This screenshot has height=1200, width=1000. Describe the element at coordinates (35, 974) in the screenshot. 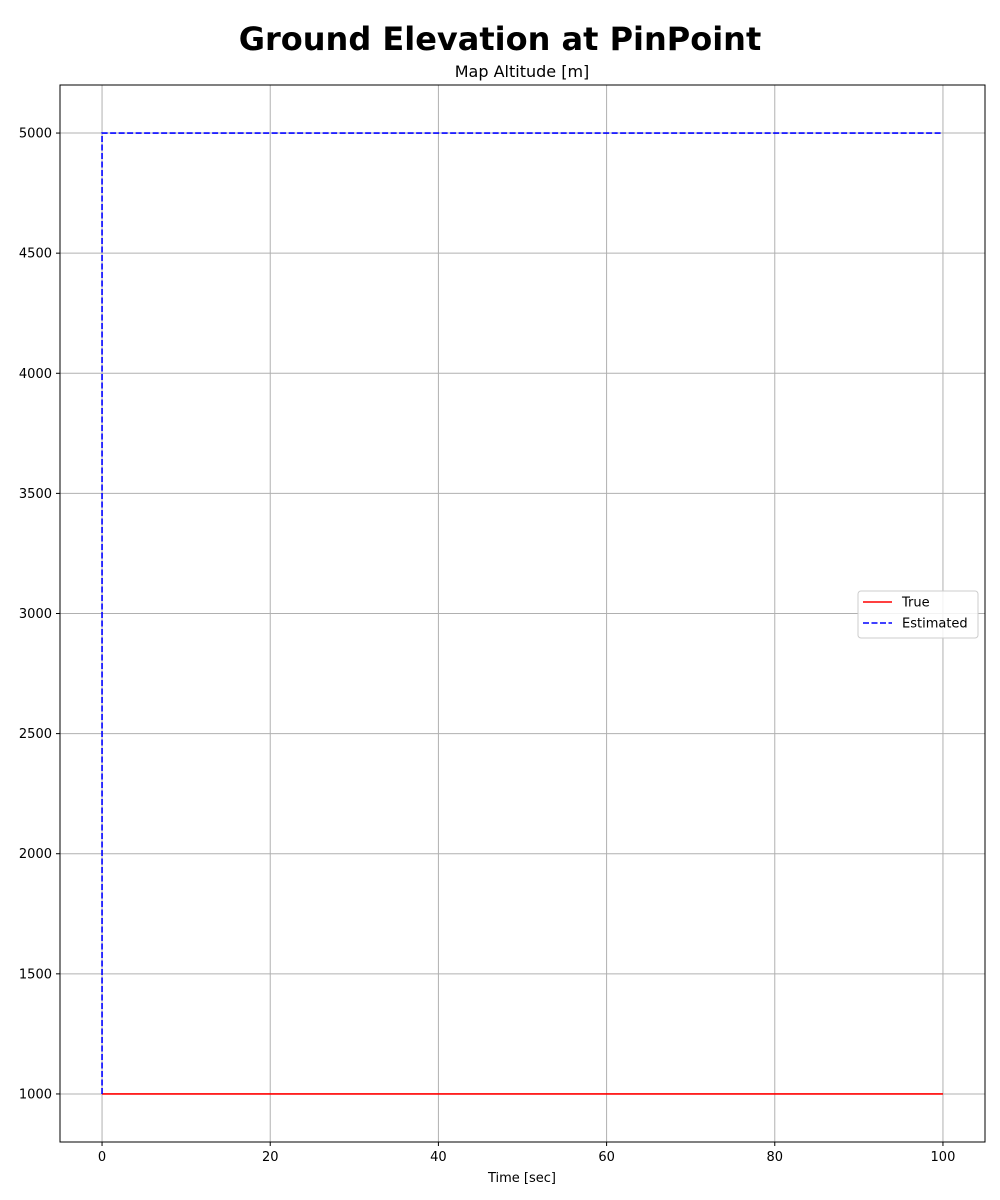

I see `y-tick-label: 1500` at that location.